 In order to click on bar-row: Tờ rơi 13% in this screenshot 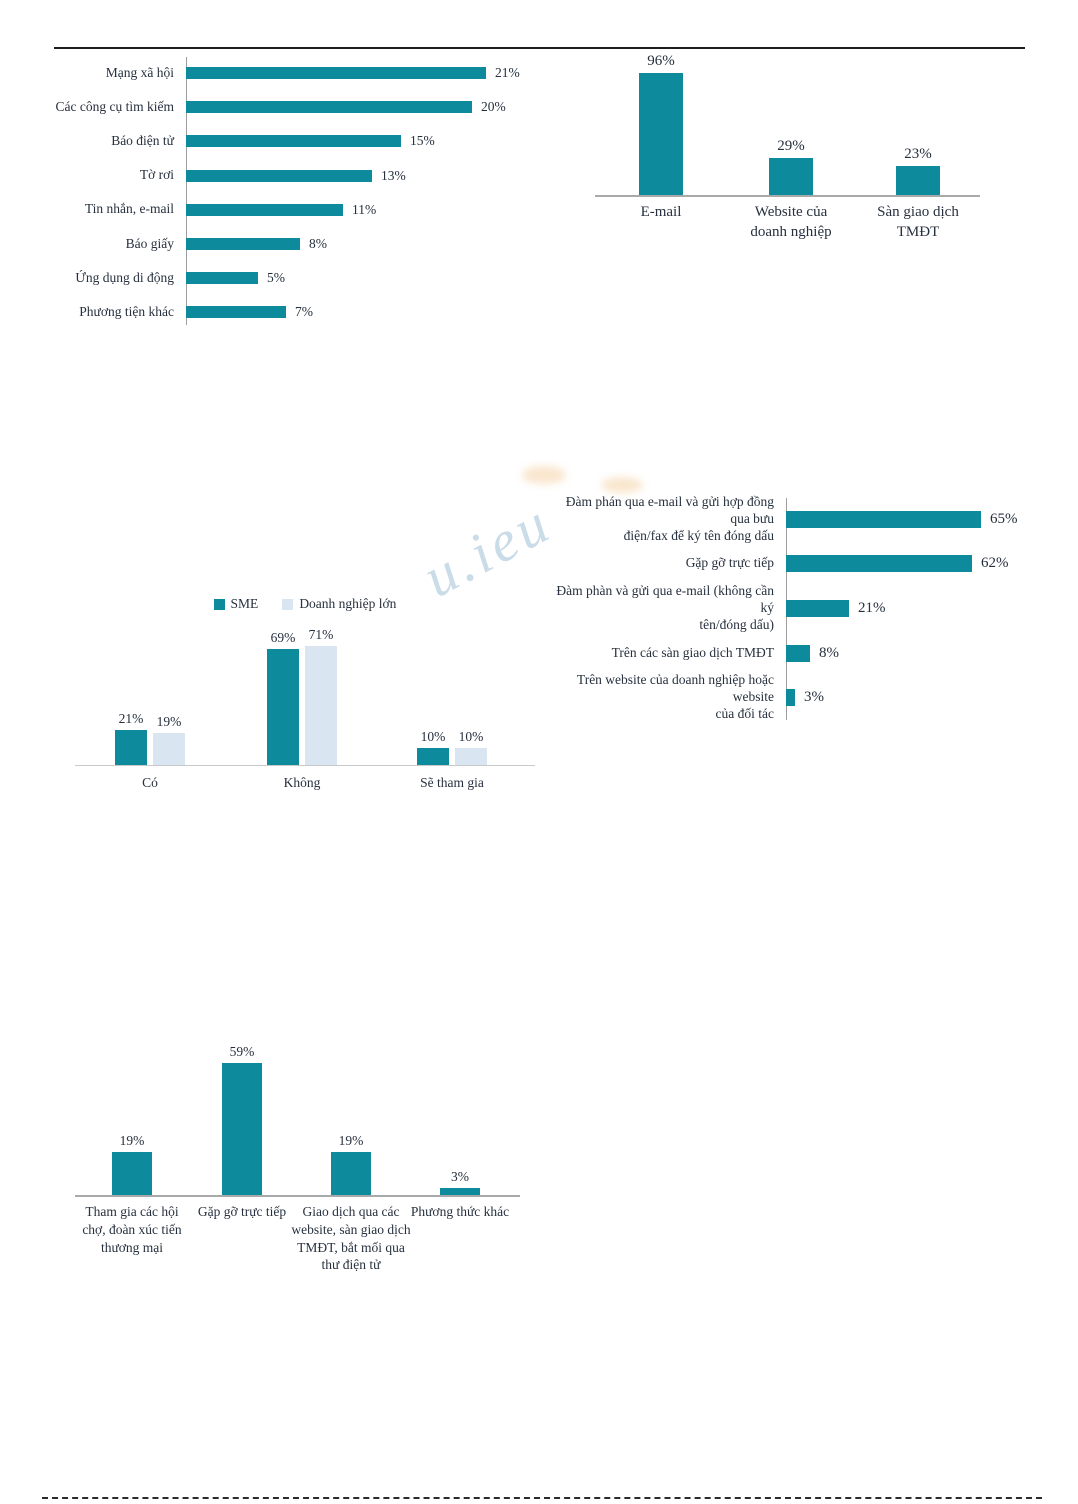, I will do `click(297, 176)`.